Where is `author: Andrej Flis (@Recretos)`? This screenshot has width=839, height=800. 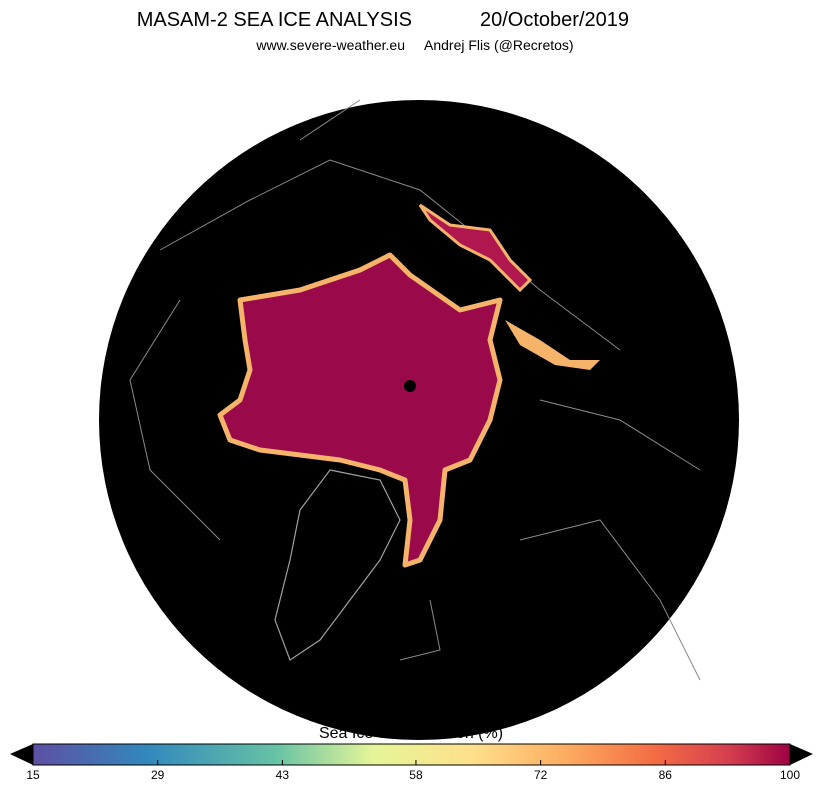 author: Andrej Flis (@Recretos) is located at coordinates (499, 45).